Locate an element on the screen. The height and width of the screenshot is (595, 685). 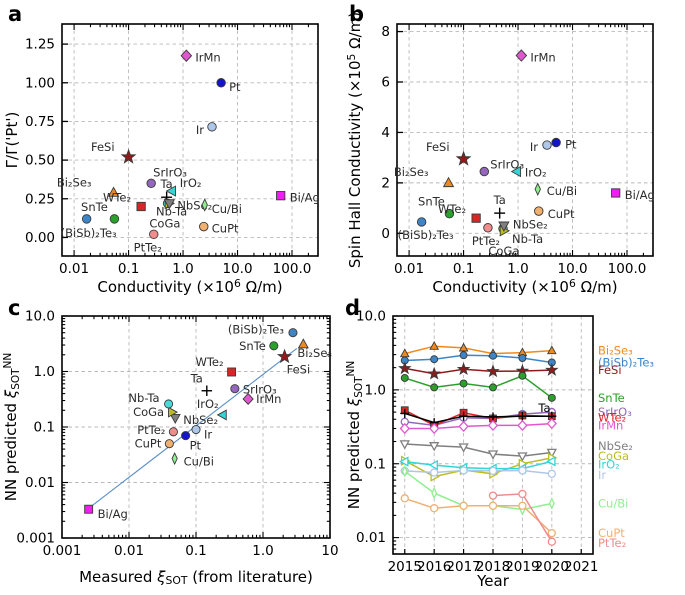
x-tick-labels: 0.01 0.1 1.0 10.0 100.0 is located at coordinates (520, 269).